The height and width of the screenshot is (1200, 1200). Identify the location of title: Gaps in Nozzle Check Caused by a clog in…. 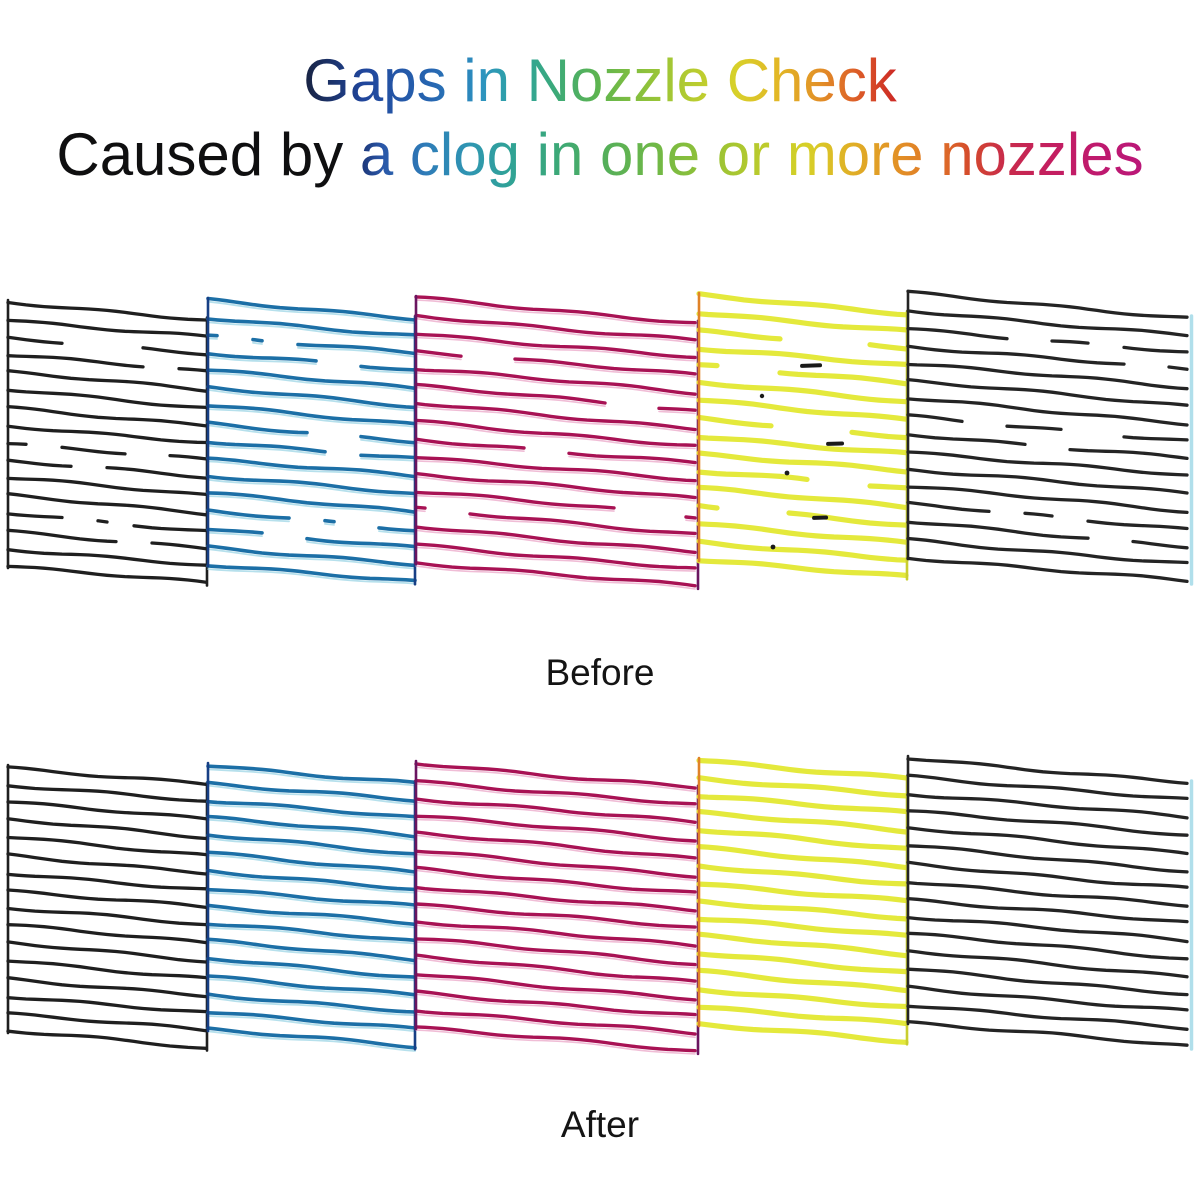
(600, 118).